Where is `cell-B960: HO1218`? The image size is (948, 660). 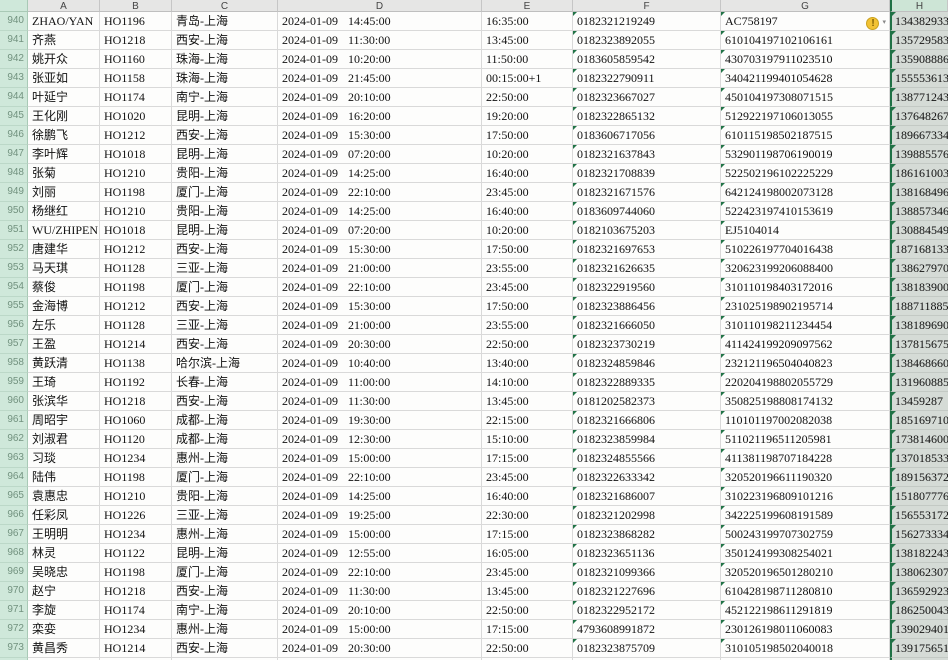 cell-B960: HO1218 is located at coordinates (136, 401).